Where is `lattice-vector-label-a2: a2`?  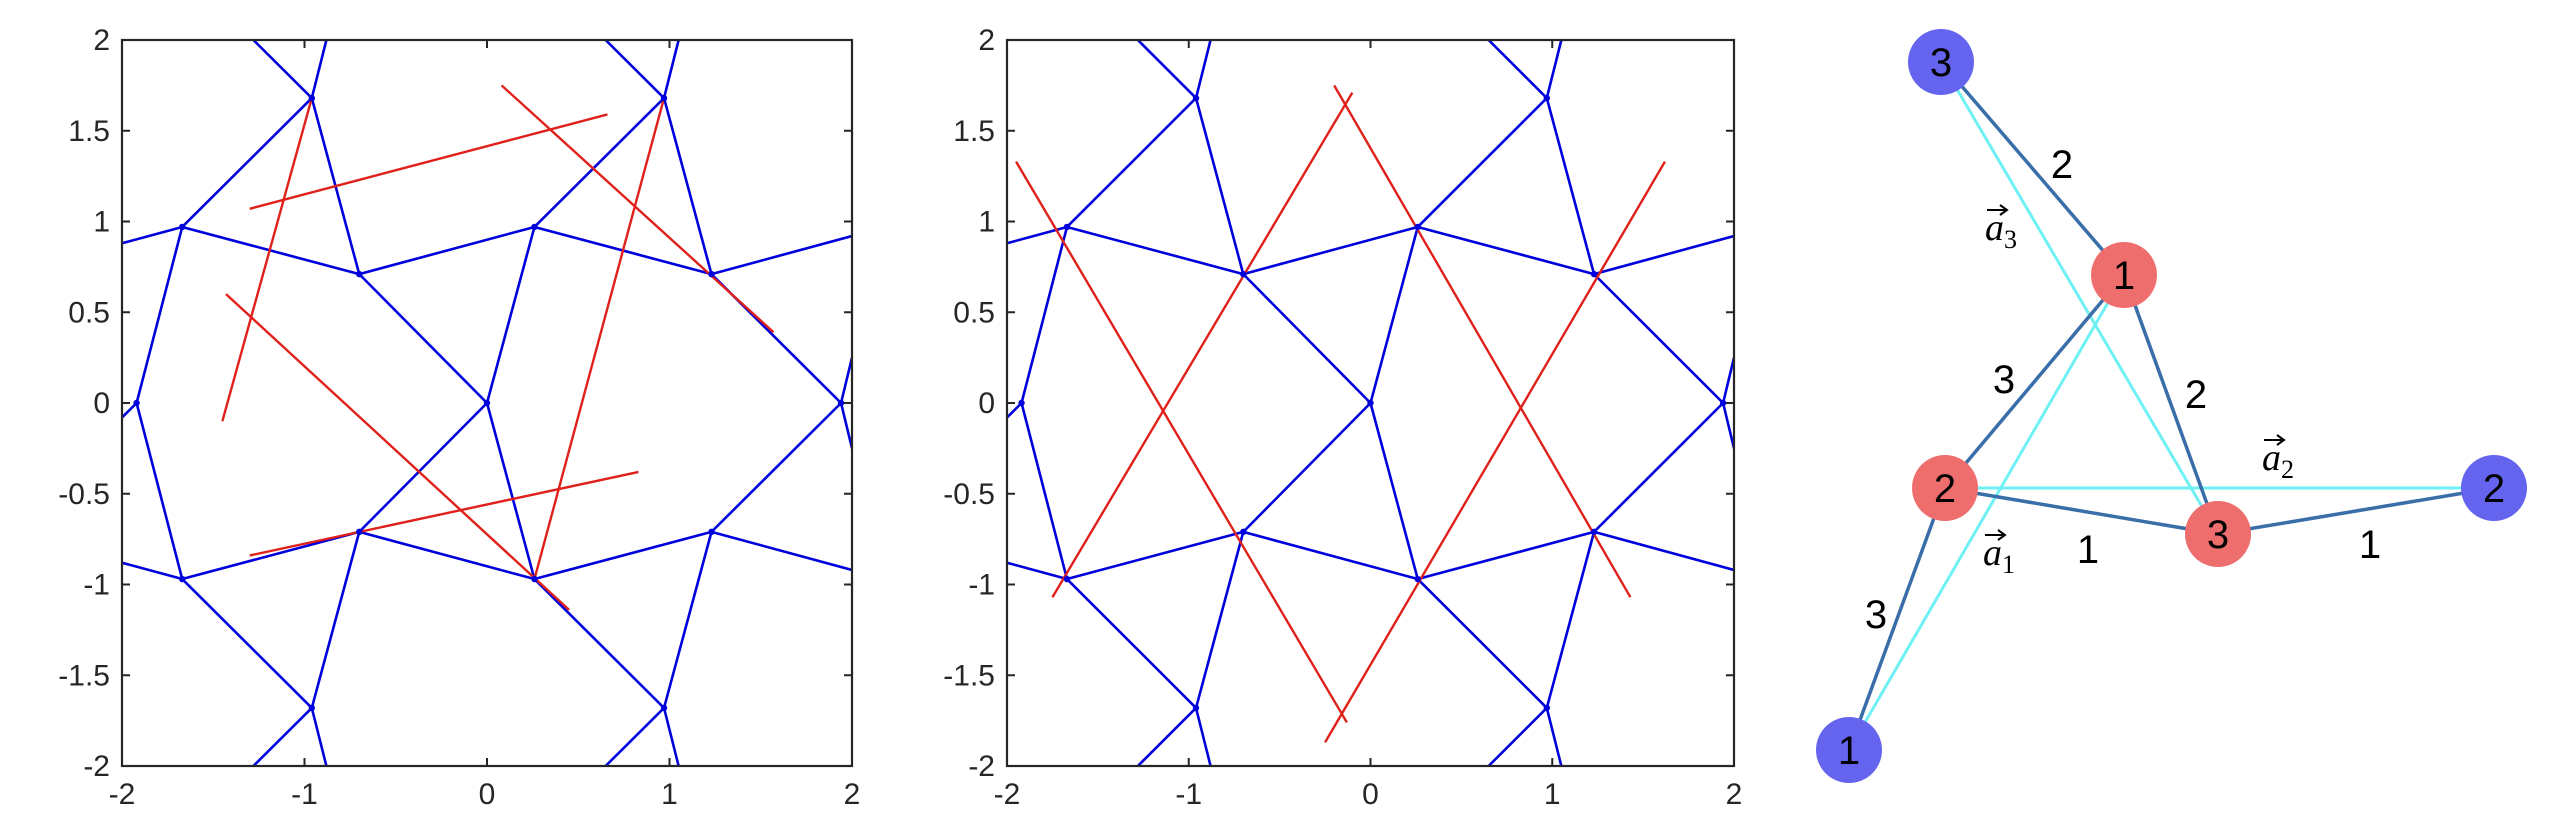
lattice-vector-label-a2: a2 is located at coordinates (2278, 459).